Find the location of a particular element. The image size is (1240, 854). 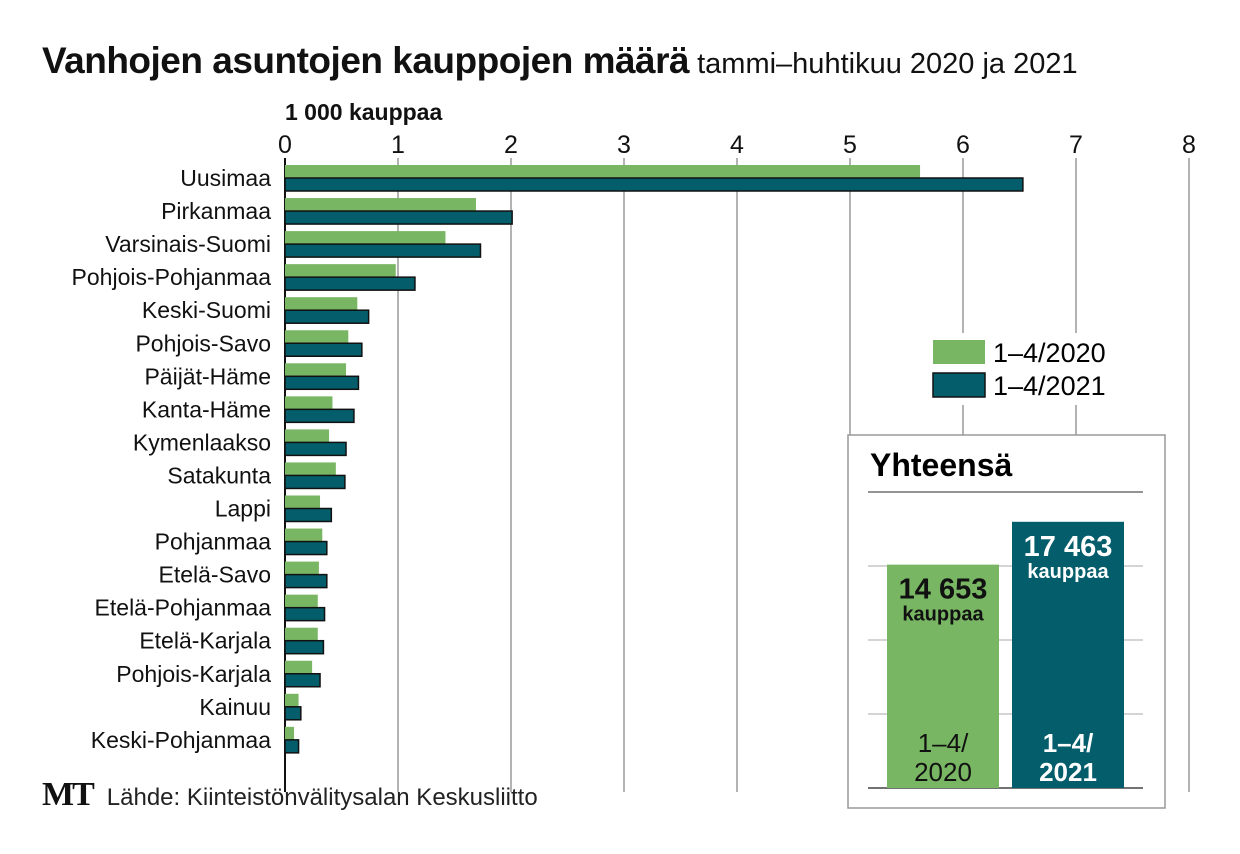

x-tick-label: 4 is located at coordinates (737, 145).